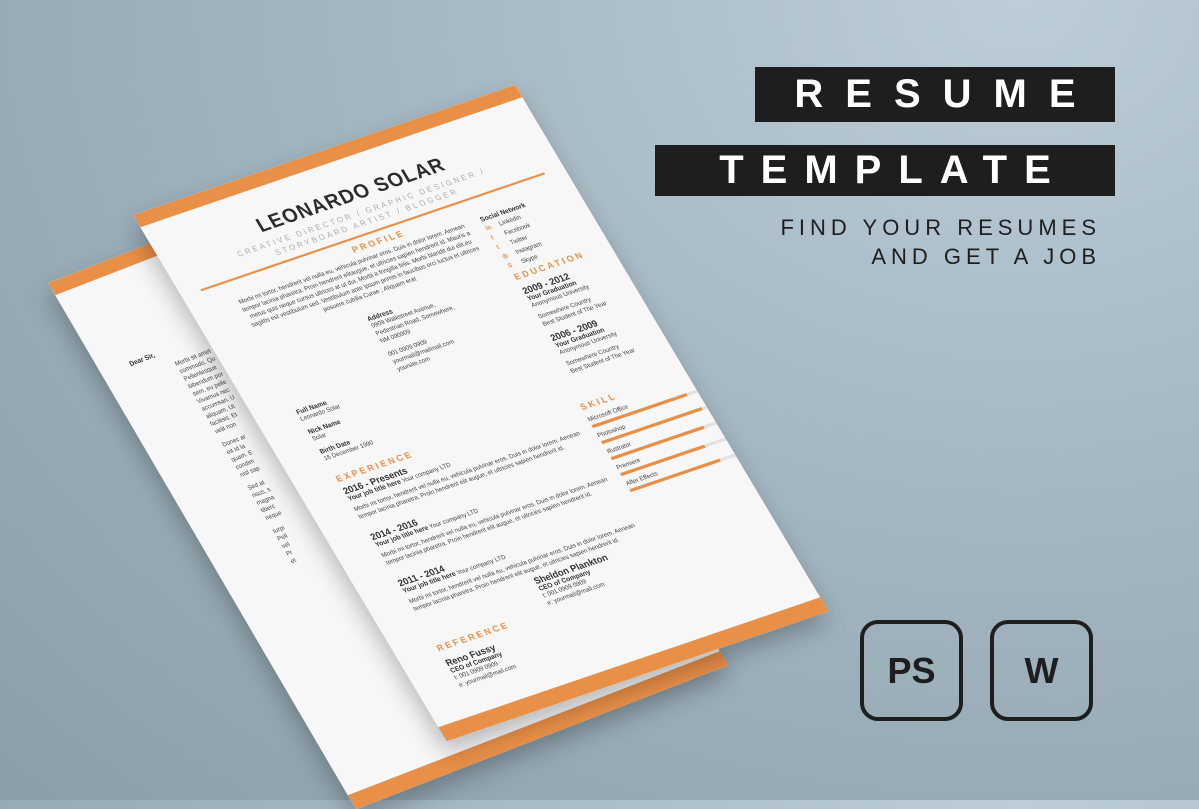 The width and height of the screenshot is (1199, 809). I want to click on skype-icon: S, so click(510, 266).